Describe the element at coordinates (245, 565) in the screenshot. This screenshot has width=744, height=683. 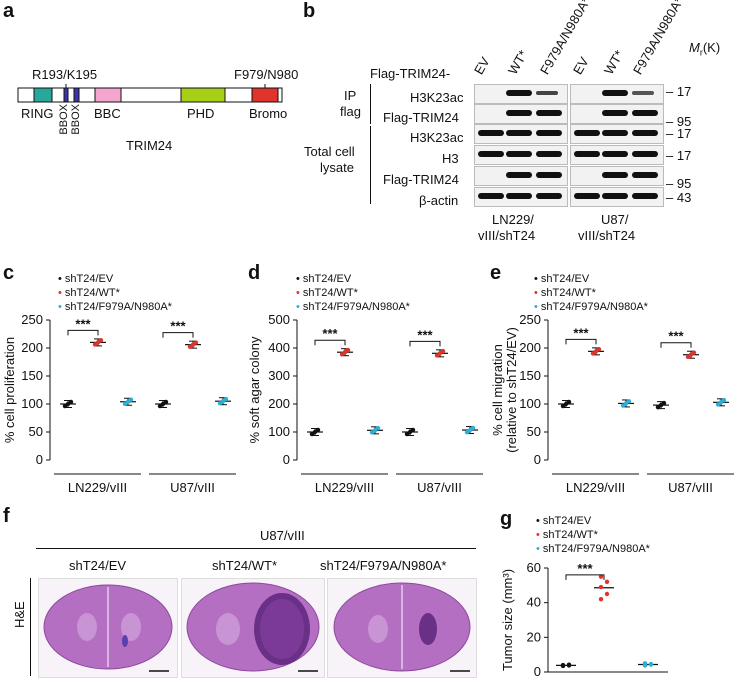
I see `histology-label-2: shT24/WT*` at that location.